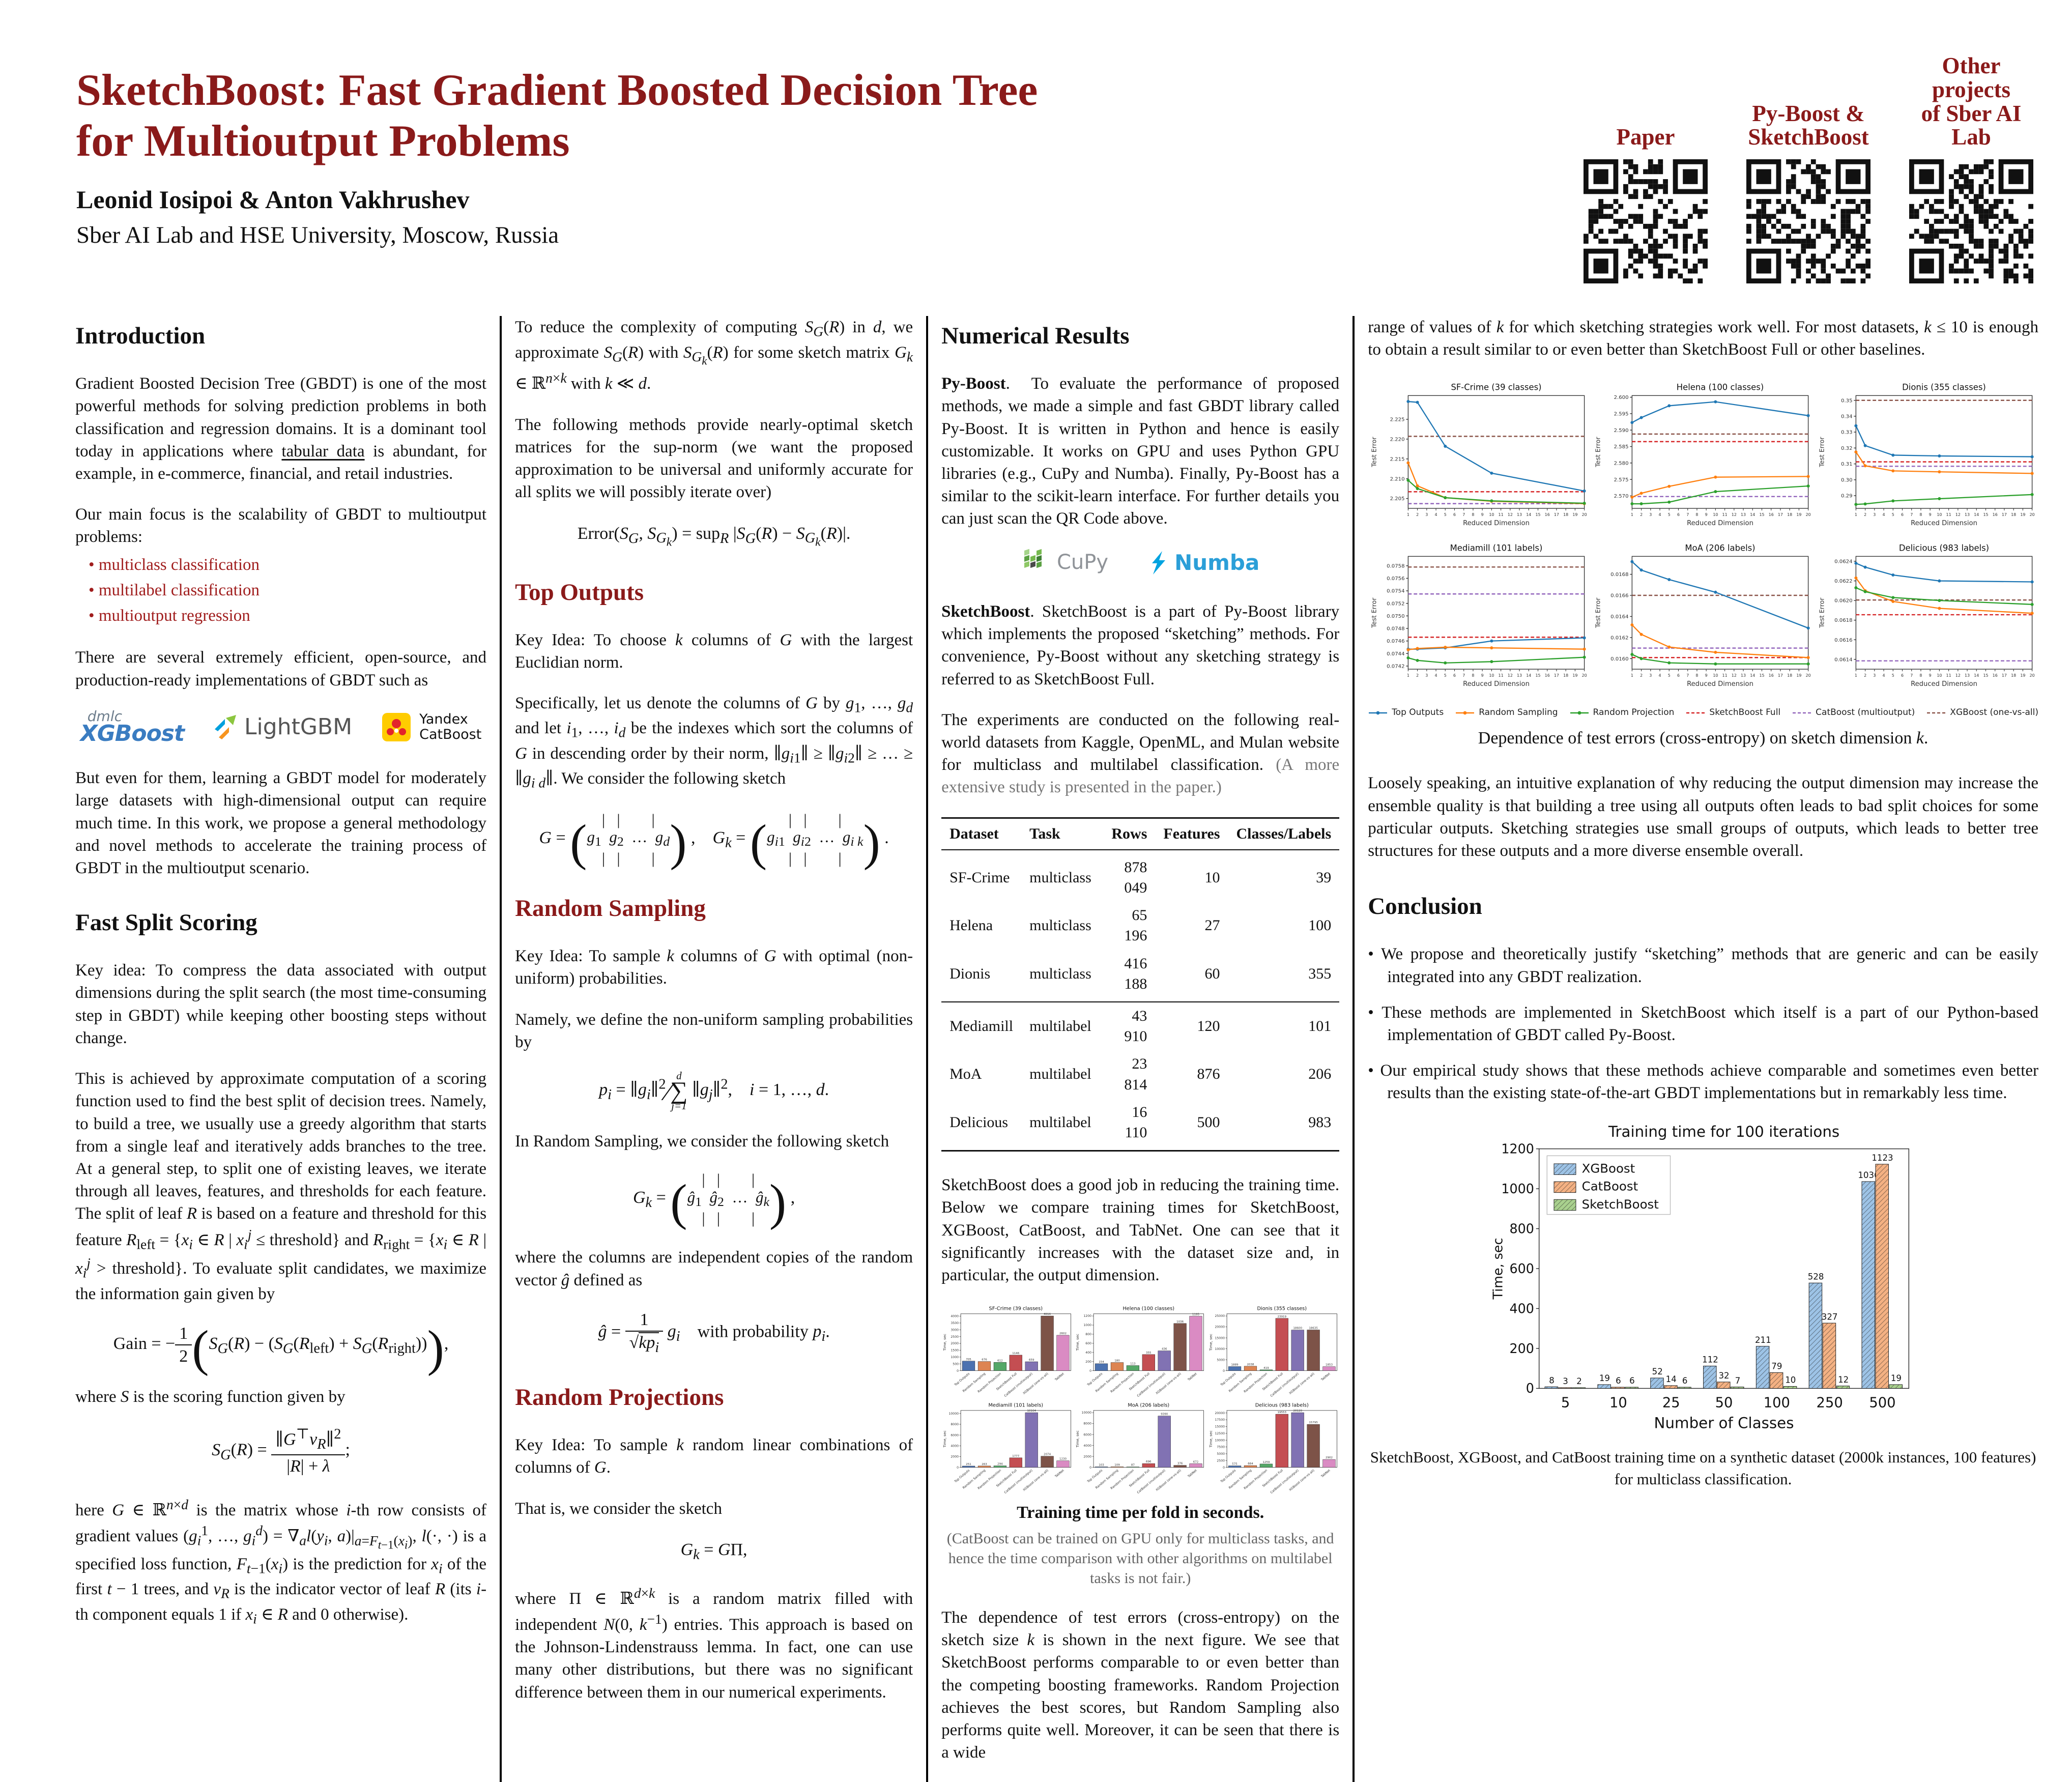 The image size is (2072, 1782). Describe the element at coordinates (579, 593) in the screenshot. I see `section-top-outputs: Top Outputs` at that location.